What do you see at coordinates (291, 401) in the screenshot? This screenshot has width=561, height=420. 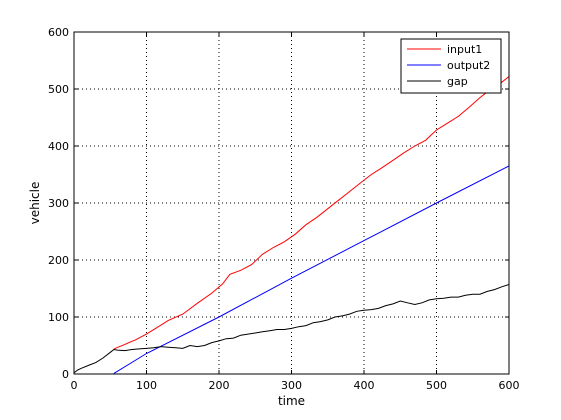 I see `x-axis-label: time` at bounding box center [291, 401].